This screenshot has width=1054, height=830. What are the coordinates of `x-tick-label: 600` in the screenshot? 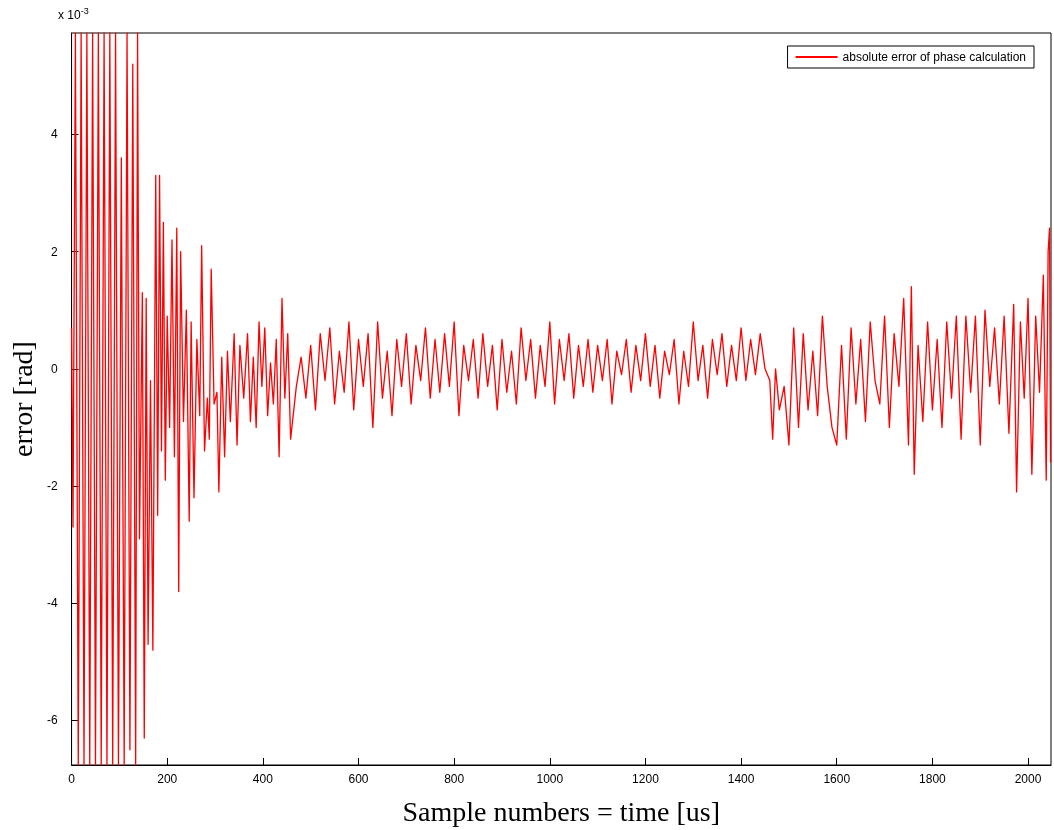 It's located at (358, 779).